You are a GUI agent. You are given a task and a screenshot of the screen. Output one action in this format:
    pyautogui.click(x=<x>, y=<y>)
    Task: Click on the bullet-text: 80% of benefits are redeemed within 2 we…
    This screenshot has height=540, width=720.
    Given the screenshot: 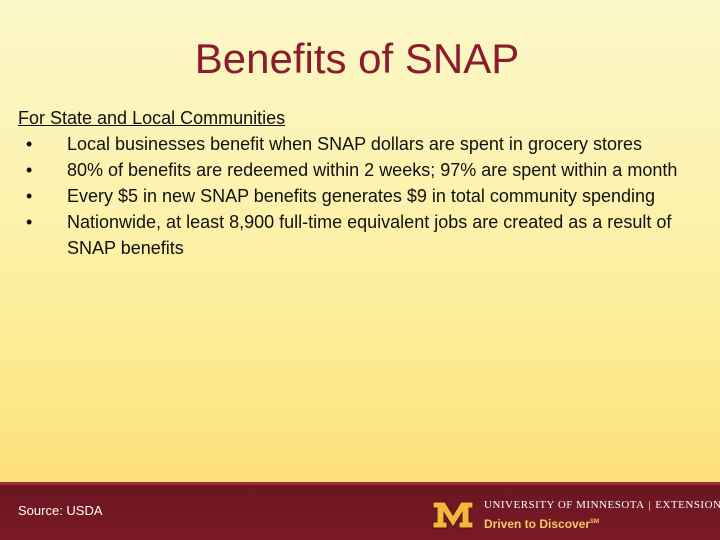 What is the action you would take?
    pyautogui.click(x=372, y=170)
    